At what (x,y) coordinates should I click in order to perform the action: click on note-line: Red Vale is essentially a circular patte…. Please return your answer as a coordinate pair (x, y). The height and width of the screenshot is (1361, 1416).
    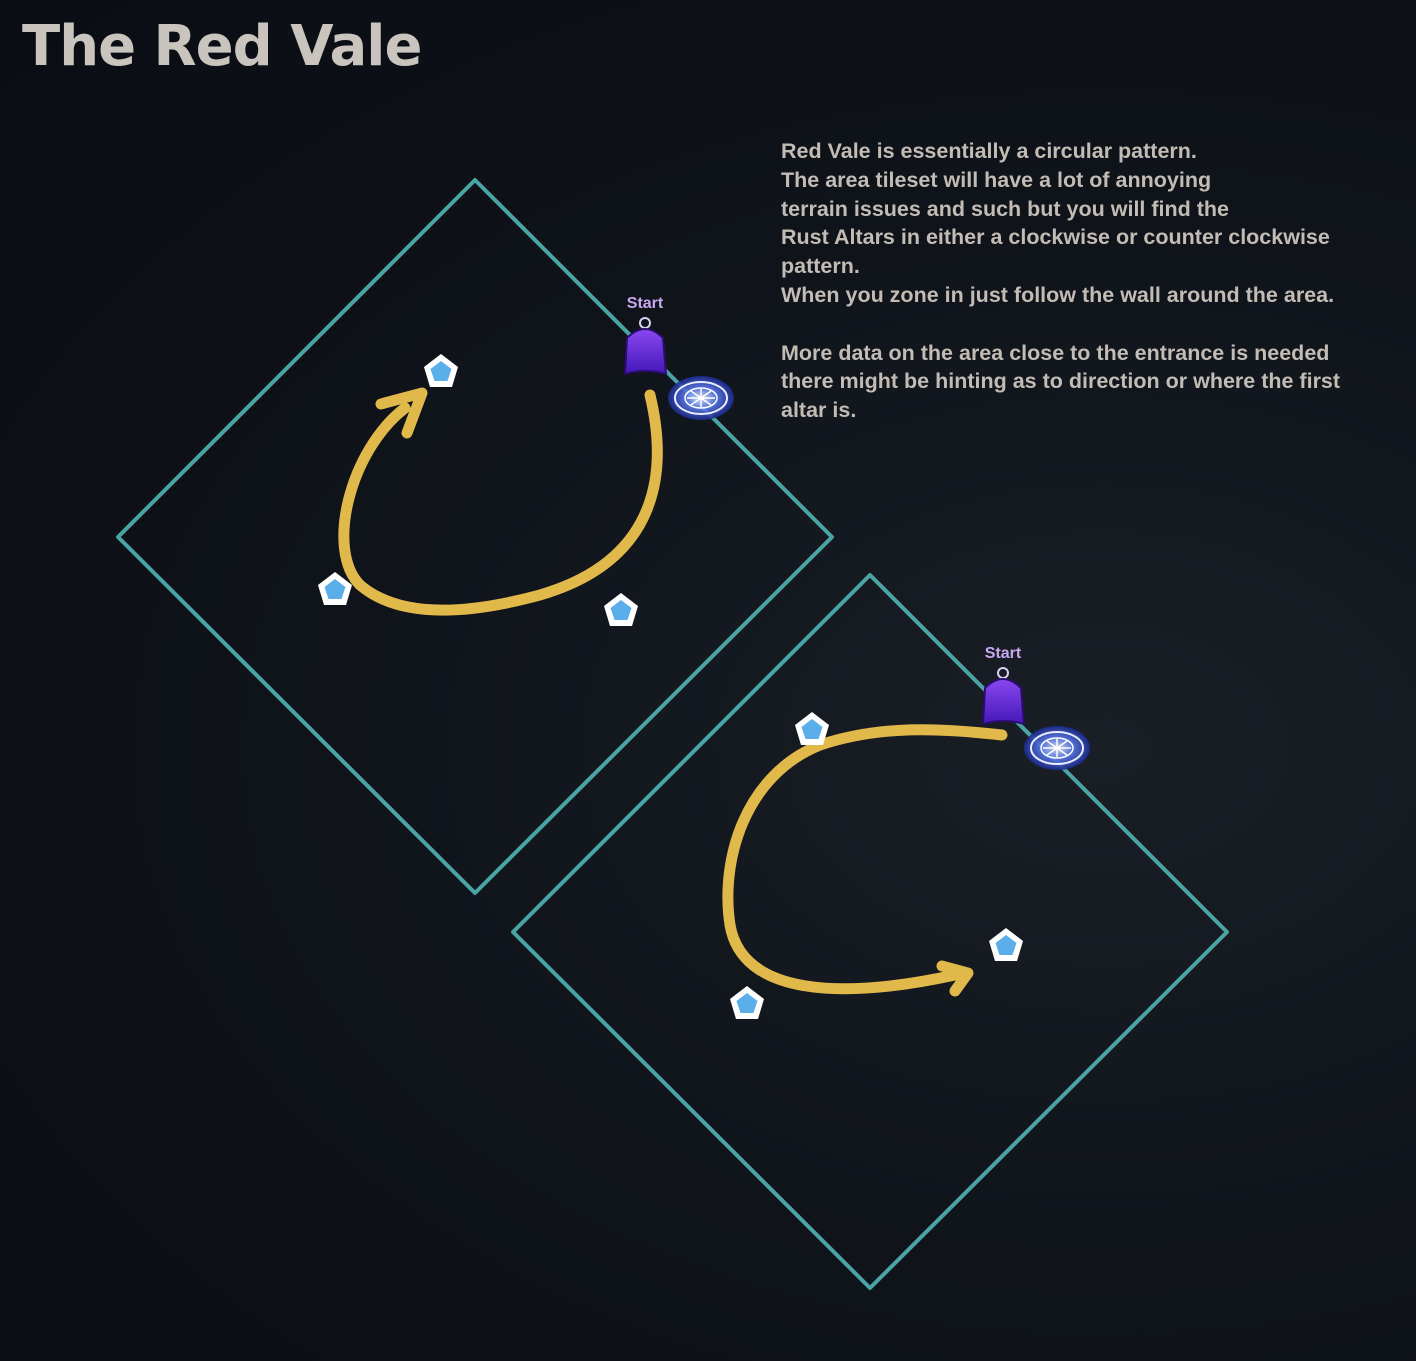
    Looking at the image, I should click on (989, 151).